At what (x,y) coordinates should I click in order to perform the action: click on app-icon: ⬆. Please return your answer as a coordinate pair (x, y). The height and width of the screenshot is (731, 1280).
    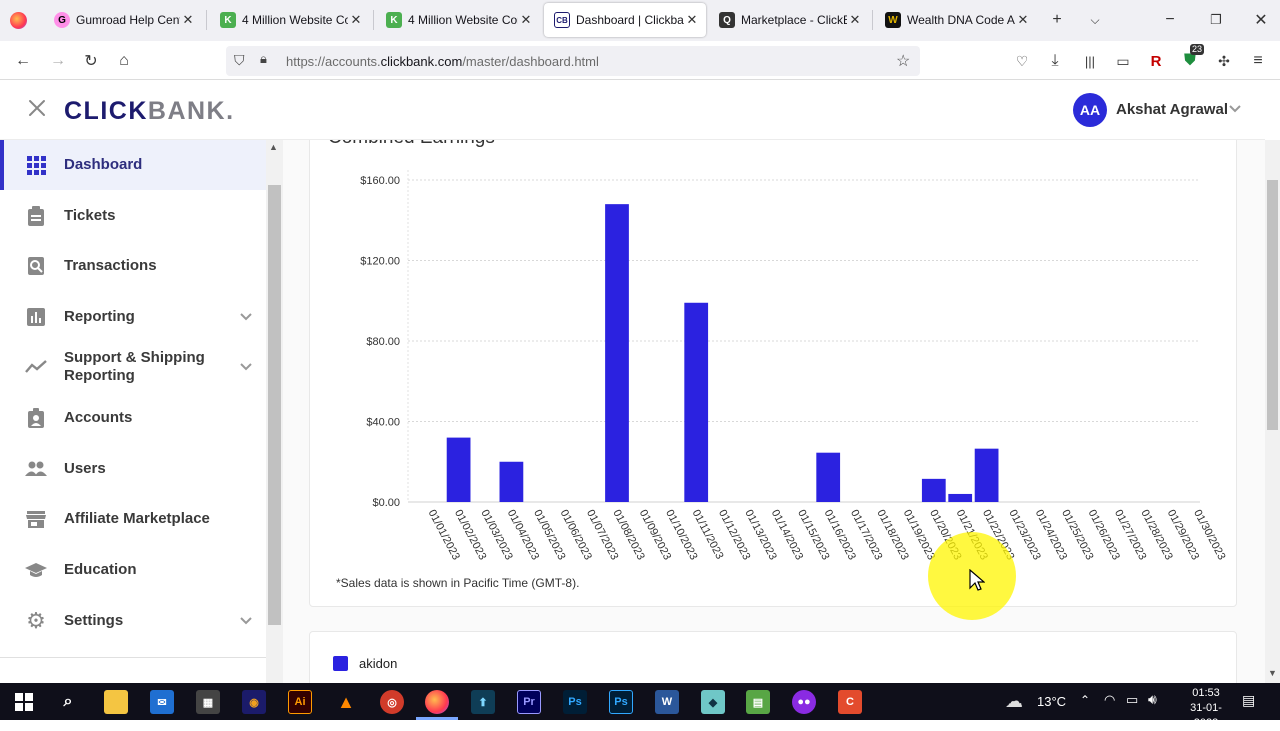
    Looking at the image, I should click on (483, 702).